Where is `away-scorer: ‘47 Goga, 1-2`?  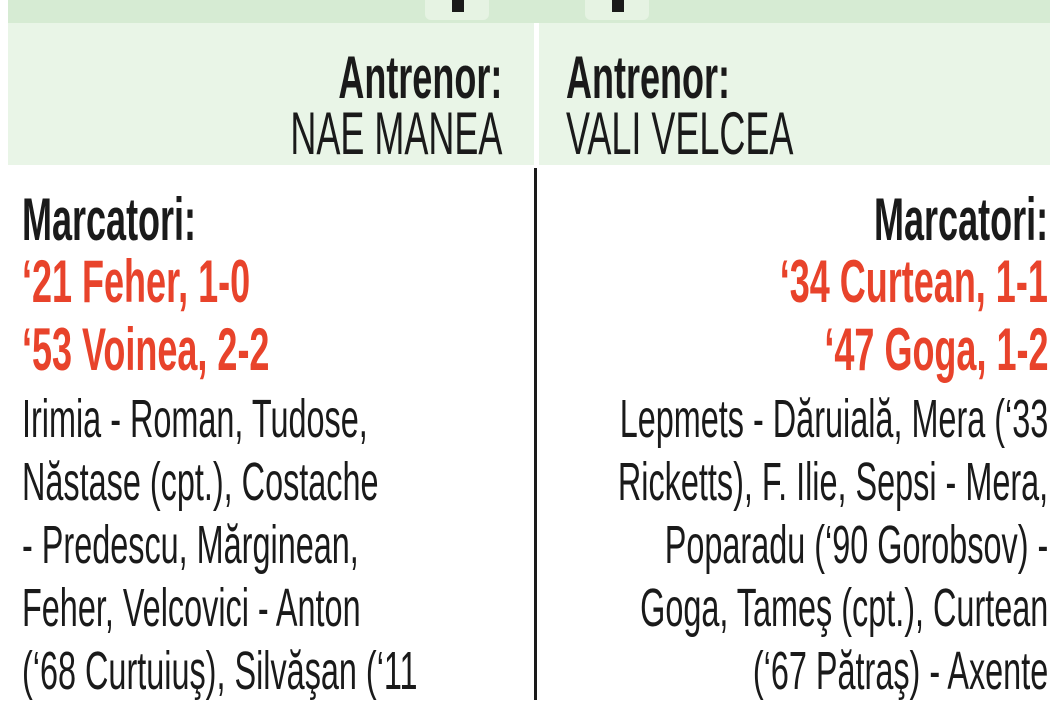
away-scorer: ‘47 Goga, 1-2 is located at coordinates (935, 349).